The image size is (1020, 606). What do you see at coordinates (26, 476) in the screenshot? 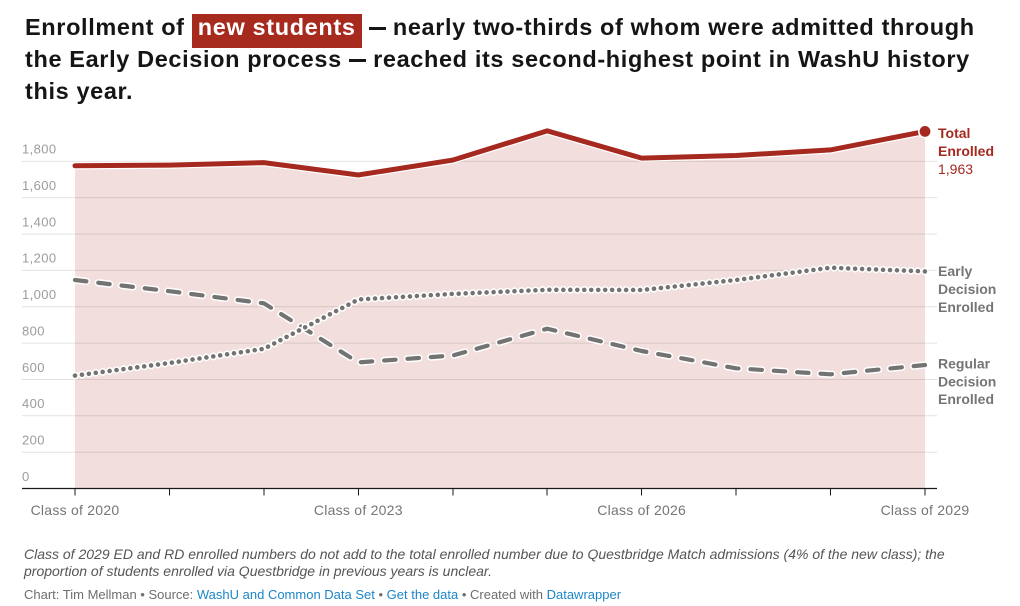
I see `svg-text: 0` at bounding box center [26, 476].